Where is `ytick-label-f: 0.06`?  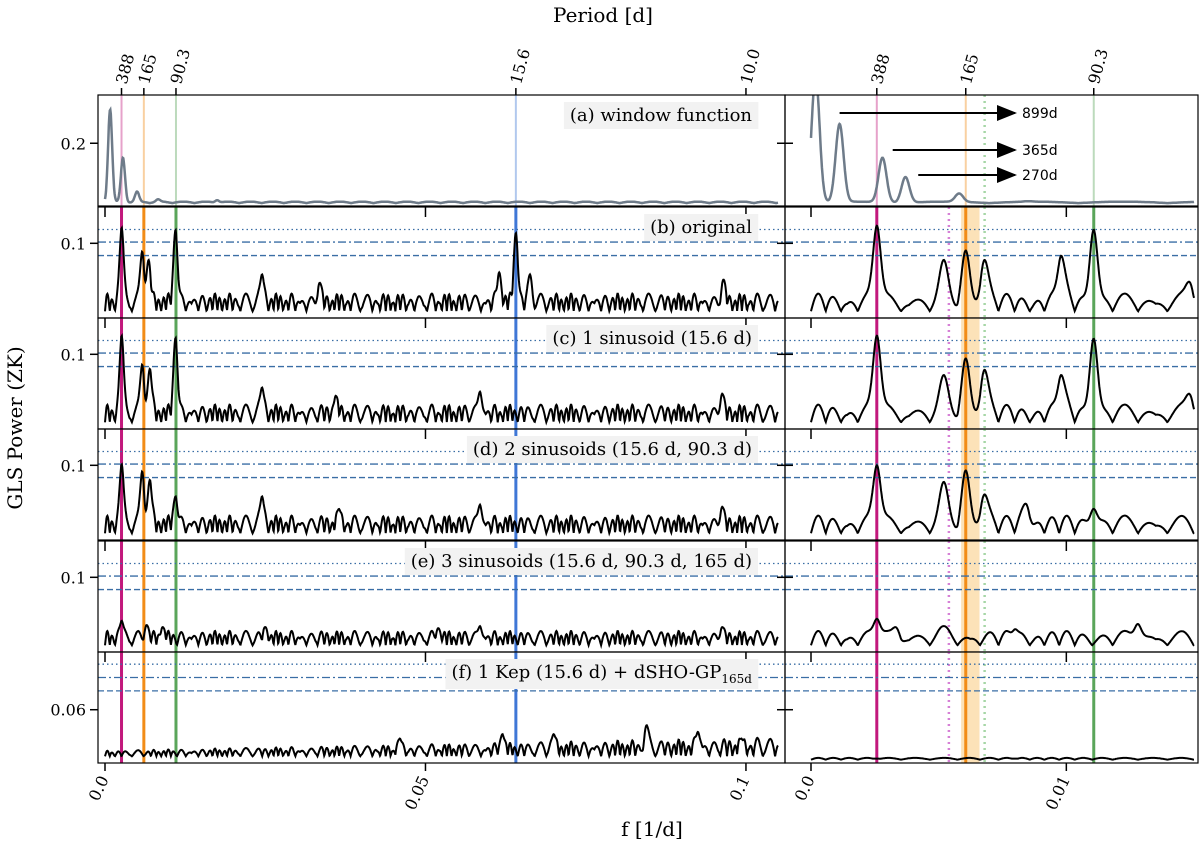 ytick-label-f: 0.06 is located at coordinates (68, 710).